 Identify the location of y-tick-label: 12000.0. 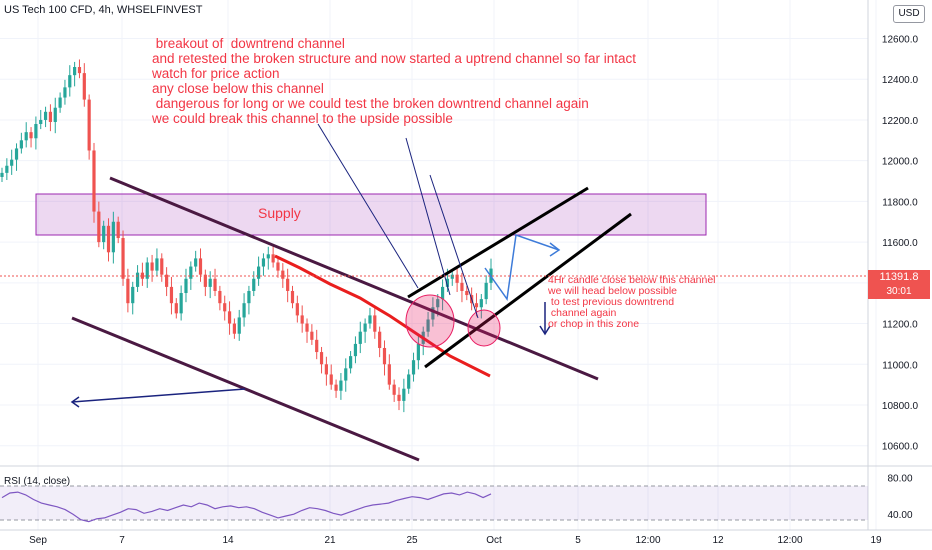
(900, 162).